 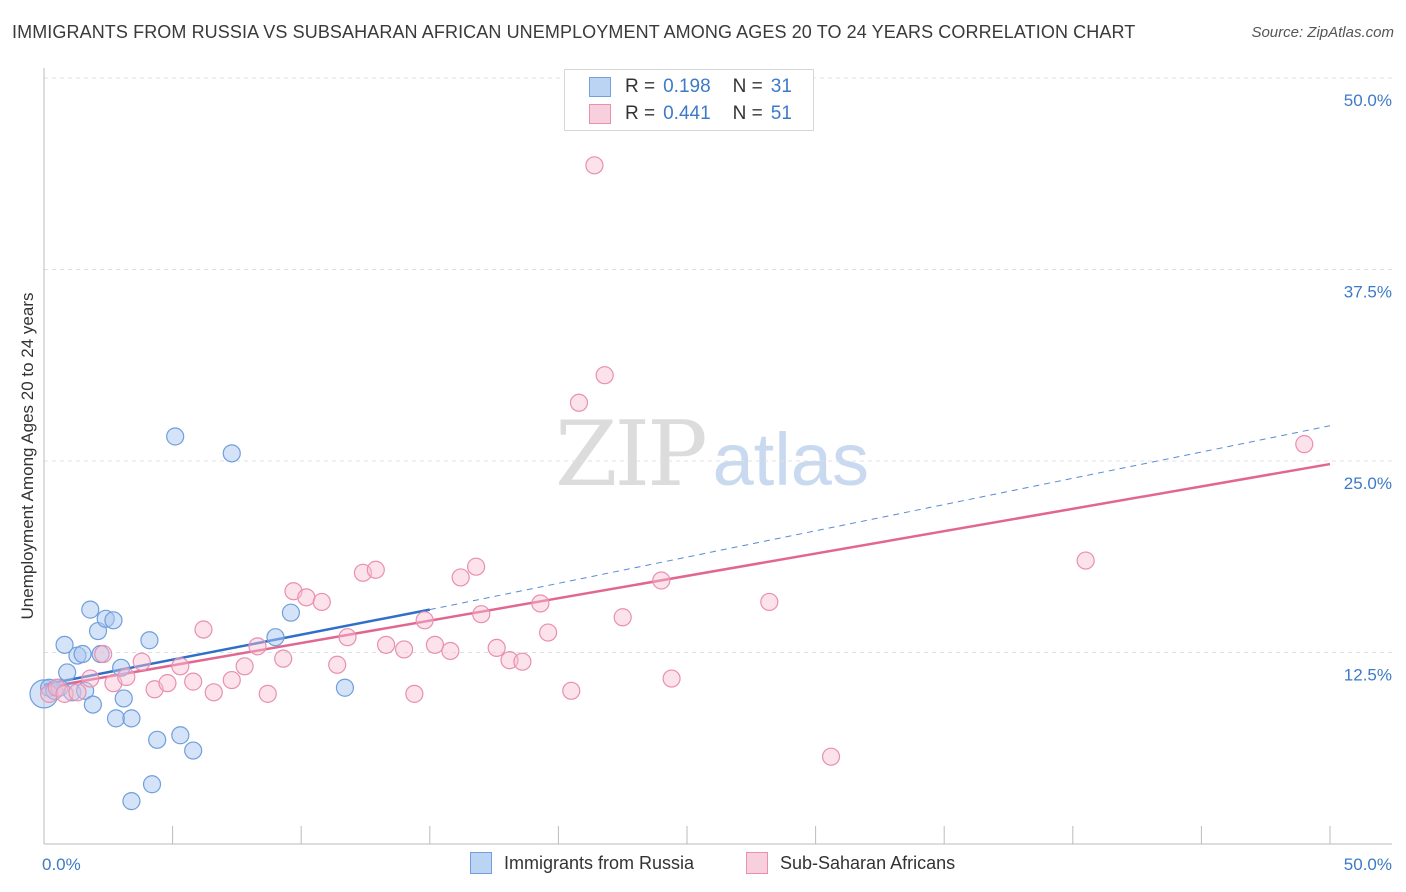 I want to click on bottom-legend-africans: Sub-Saharan Africans, so click(x=850, y=863).